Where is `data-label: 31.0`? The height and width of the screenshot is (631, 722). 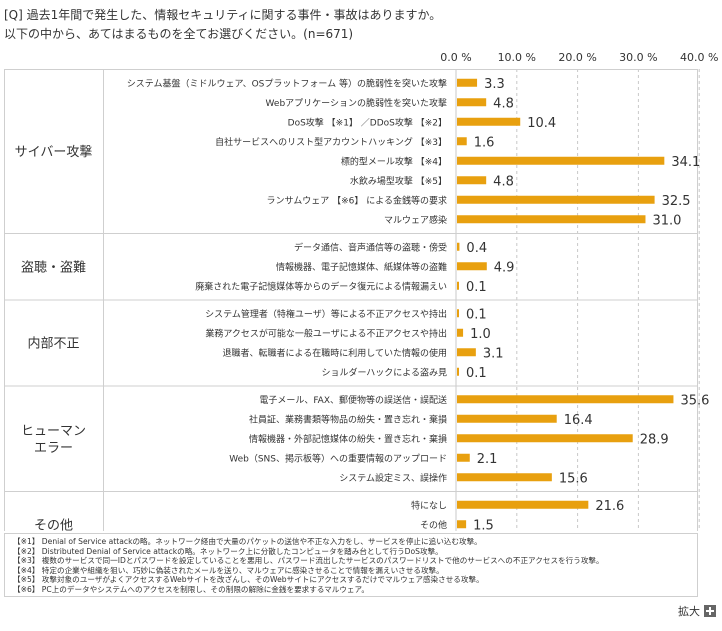 data-label: 31.0 is located at coordinates (666, 220).